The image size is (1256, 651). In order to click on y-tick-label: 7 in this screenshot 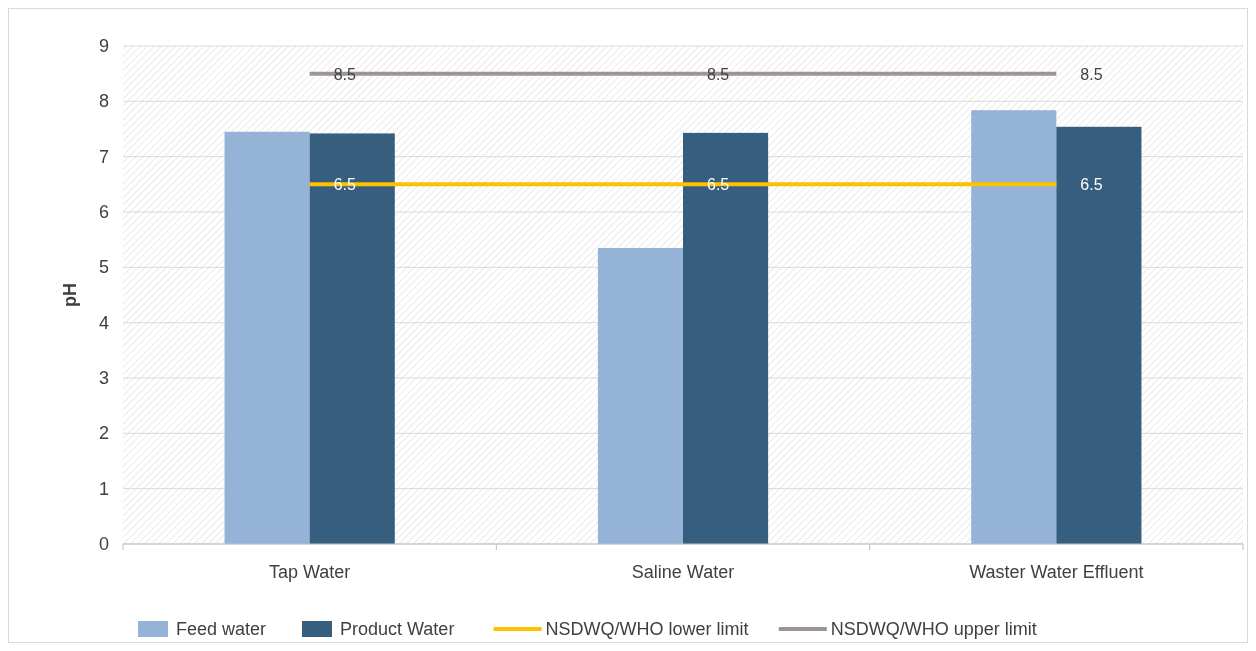, I will do `click(103, 156)`.